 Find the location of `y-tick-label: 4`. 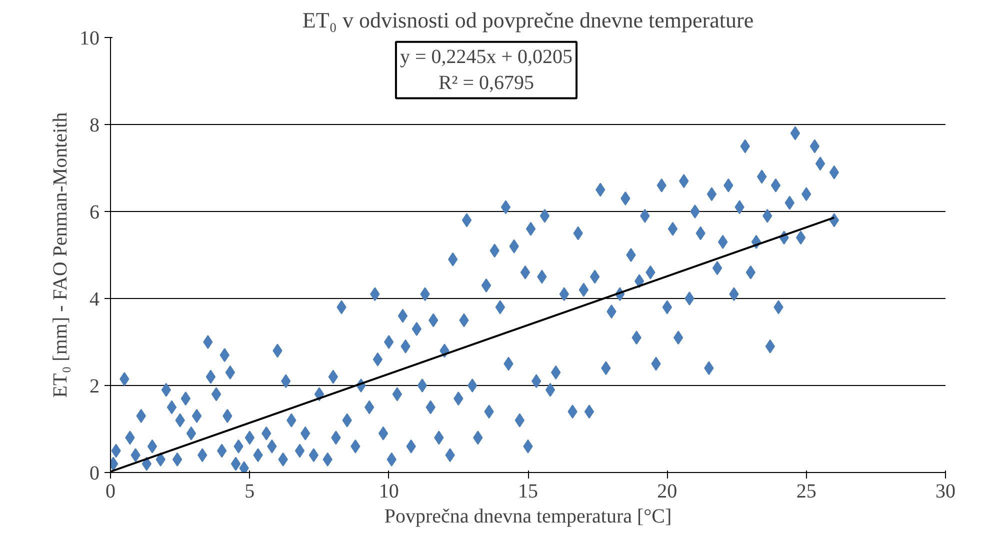

y-tick-label: 4 is located at coordinates (95, 299).